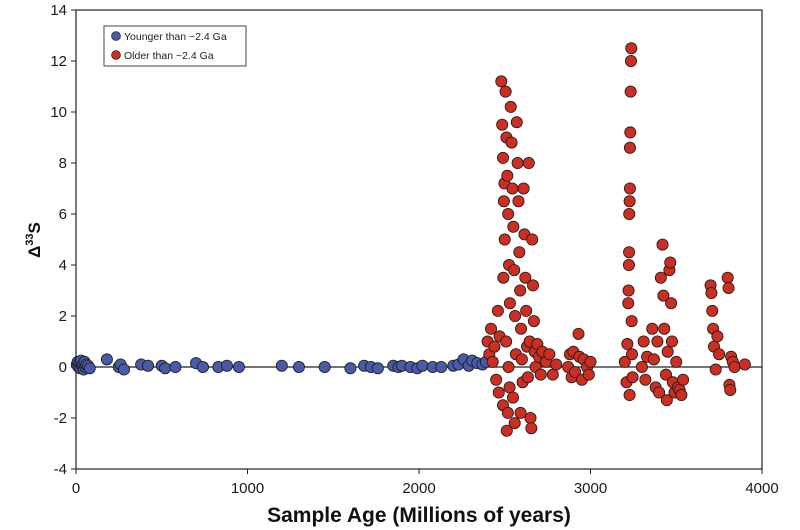 The width and height of the screenshot is (800, 530). Describe the element at coordinates (175, 37) in the screenshot. I see `legend-label-younger: Younger than ~2.4 Ga` at that location.